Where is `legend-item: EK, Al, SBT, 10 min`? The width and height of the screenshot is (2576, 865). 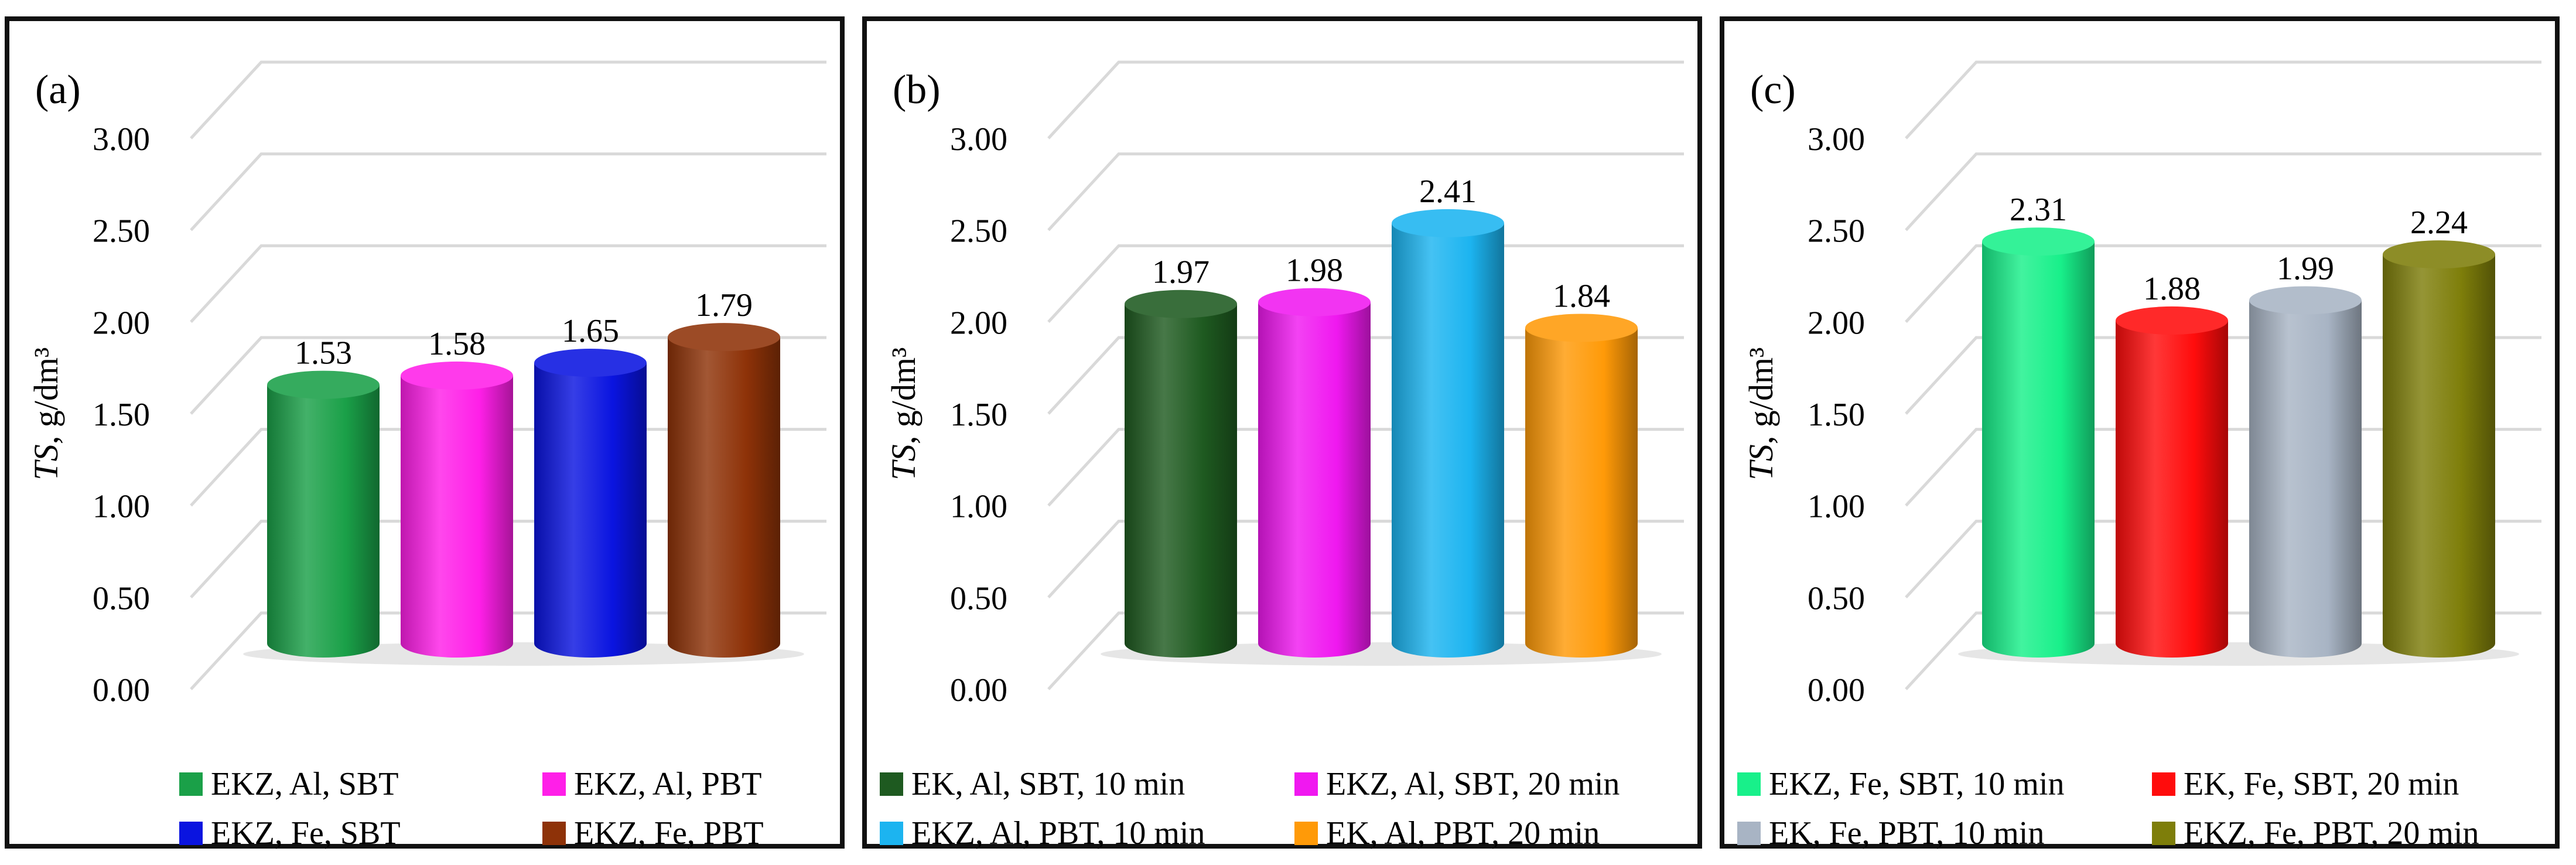
legend-item: EK, Al, SBT, 10 min is located at coordinates (1032, 784).